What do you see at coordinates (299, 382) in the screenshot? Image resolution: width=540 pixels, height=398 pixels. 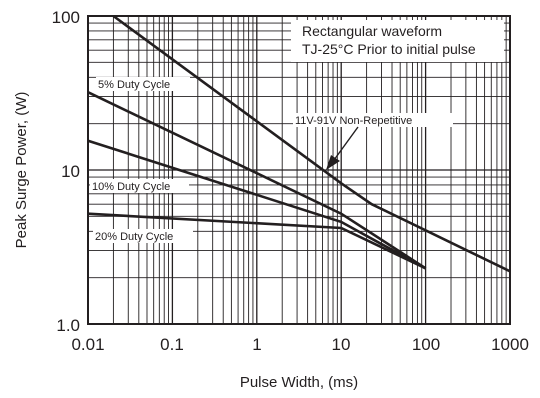 I see `x-axis-label: Pulse Width, (ms)` at bounding box center [299, 382].